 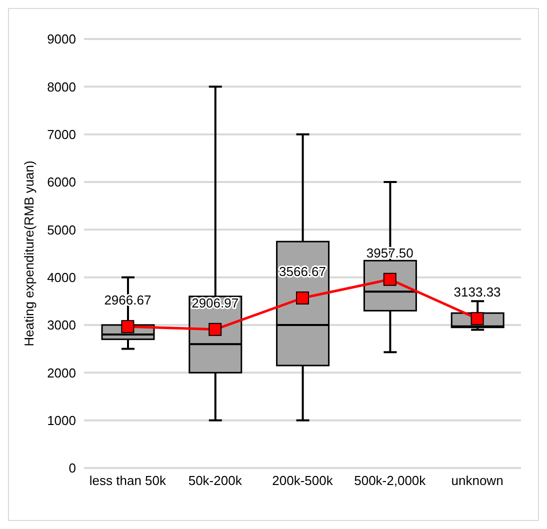 What do you see at coordinates (61, 182) in the screenshot?
I see `y-tick-label: 6000` at bounding box center [61, 182].